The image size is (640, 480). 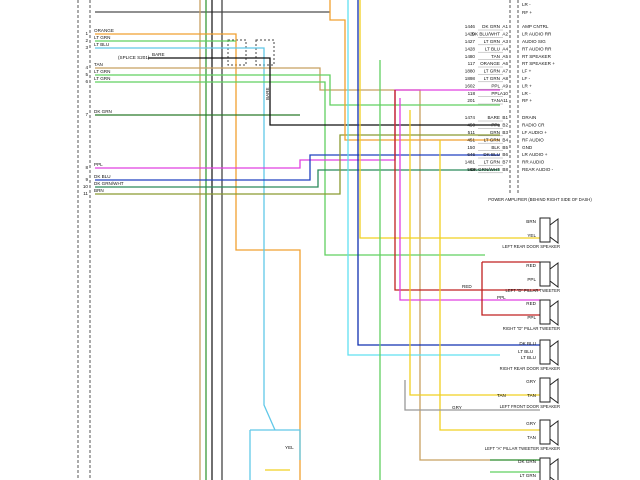 I want to click on circuit-number: 1898, so click(x=470, y=78).